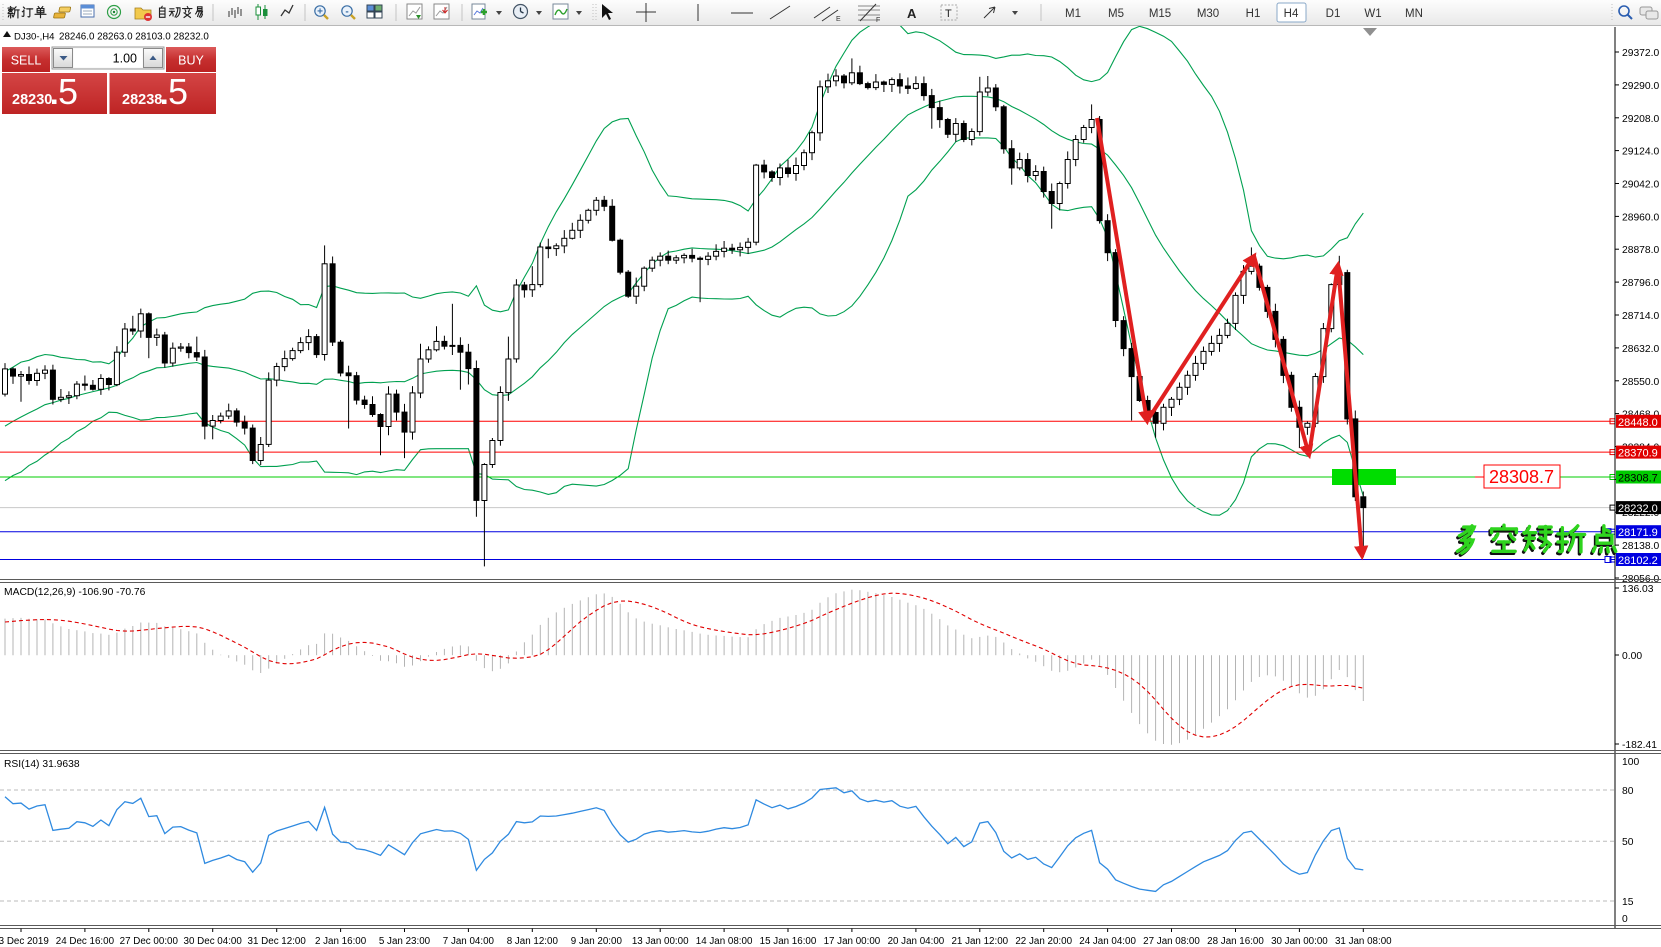  What do you see at coordinates (1628, 842) in the screenshot?
I see `svg-text: 50` at bounding box center [1628, 842].